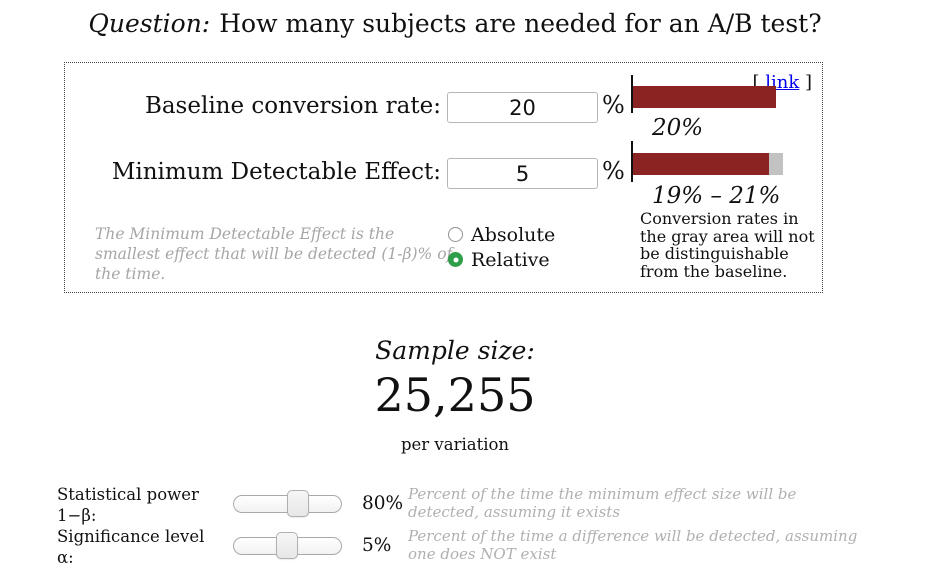 The image size is (952, 578). I want to click on statistical-power-slider-thumb, so click(298, 503).